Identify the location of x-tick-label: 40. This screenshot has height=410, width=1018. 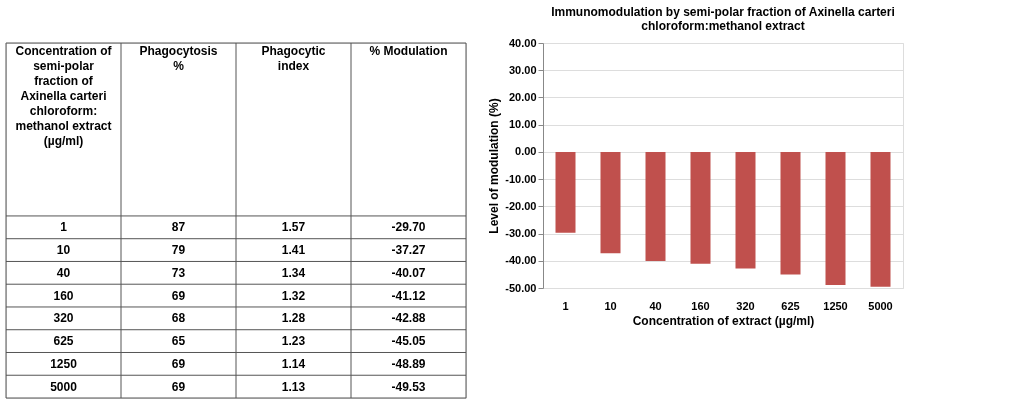
(655, 305).